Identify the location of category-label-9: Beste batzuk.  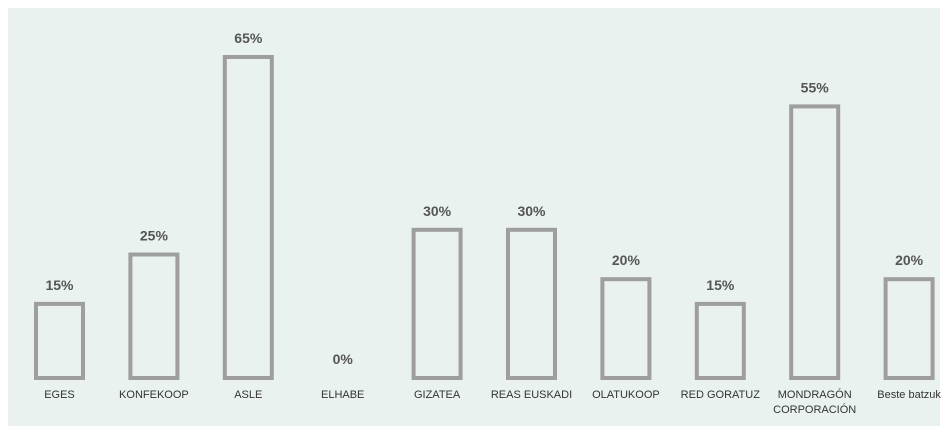
(909, 395).